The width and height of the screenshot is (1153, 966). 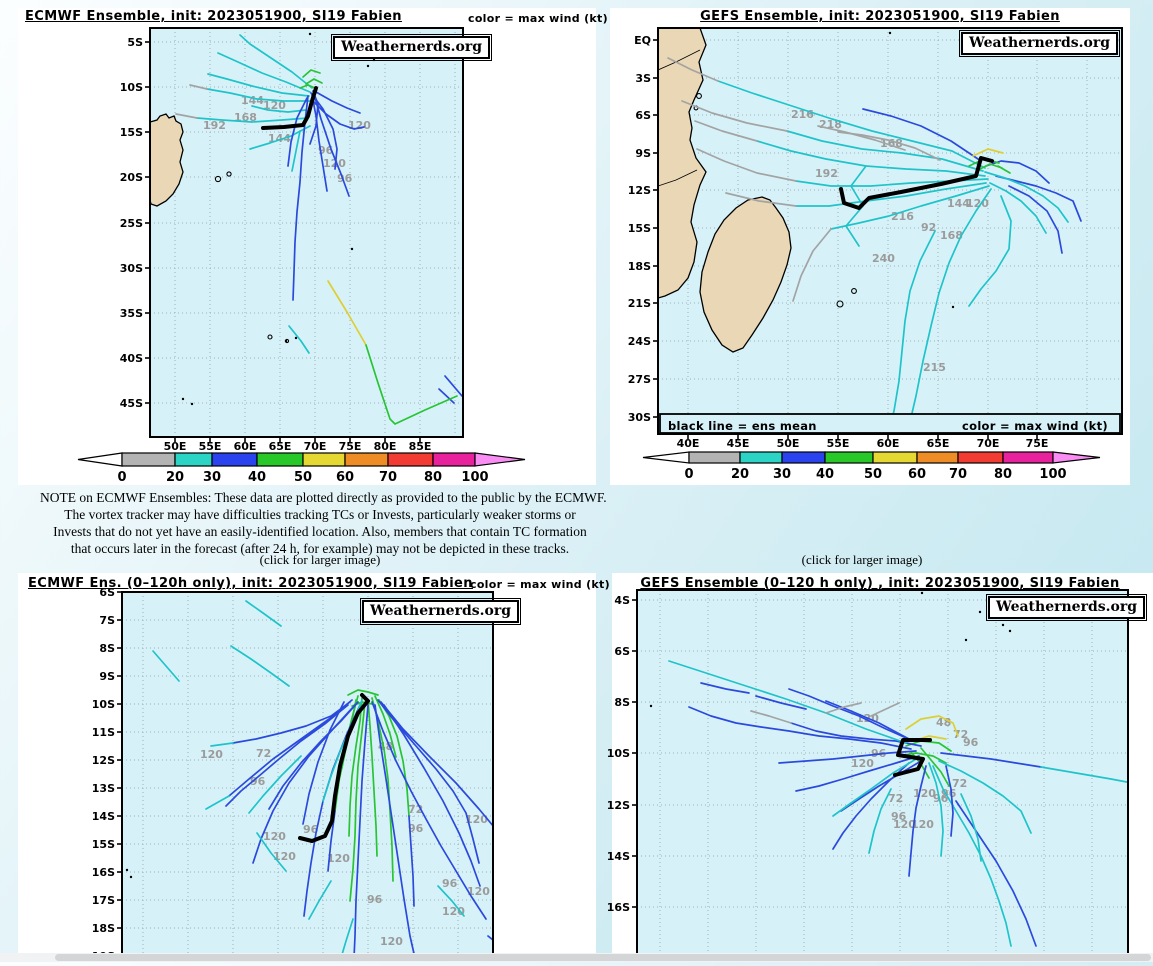 I want to click on svg-text: 40, so click(x=825, y=474).